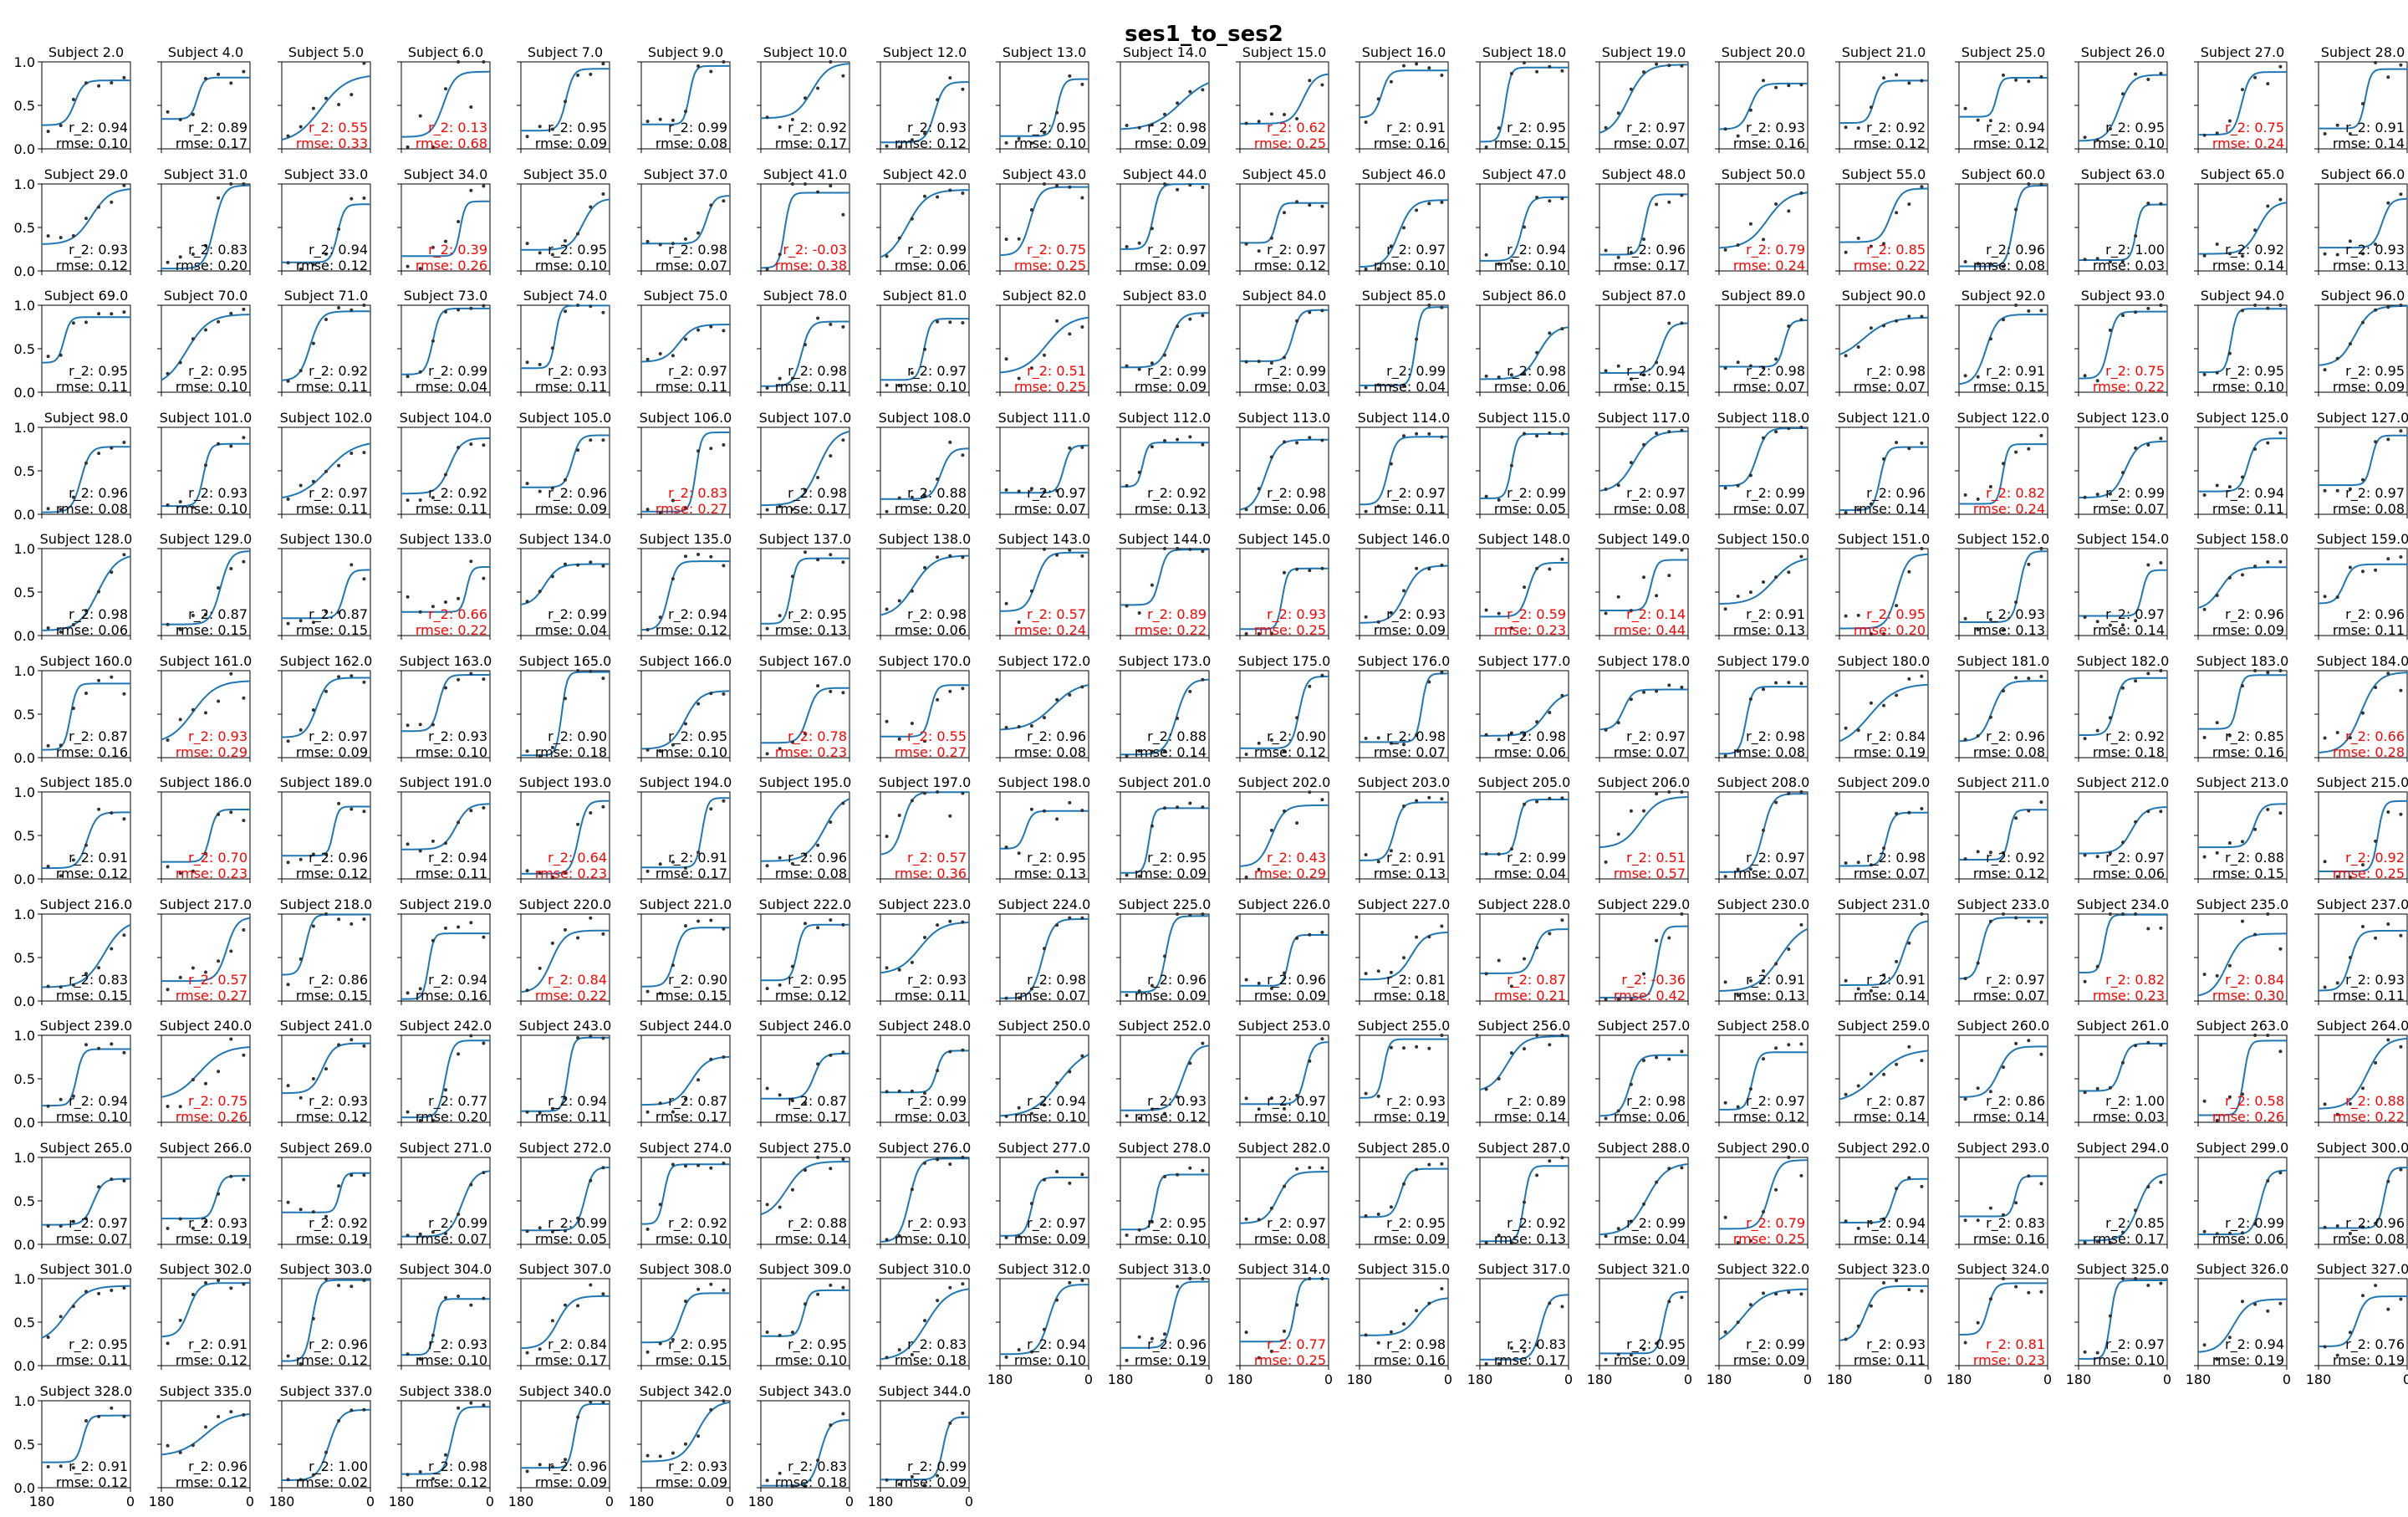 Image resolution: width=2408 pixels, height=1517 pixels. What do you see at coordinates (571, 630) in the screenshot?
I see `rmse-label: rmse: 0.04` at bounding box center [571, 630].